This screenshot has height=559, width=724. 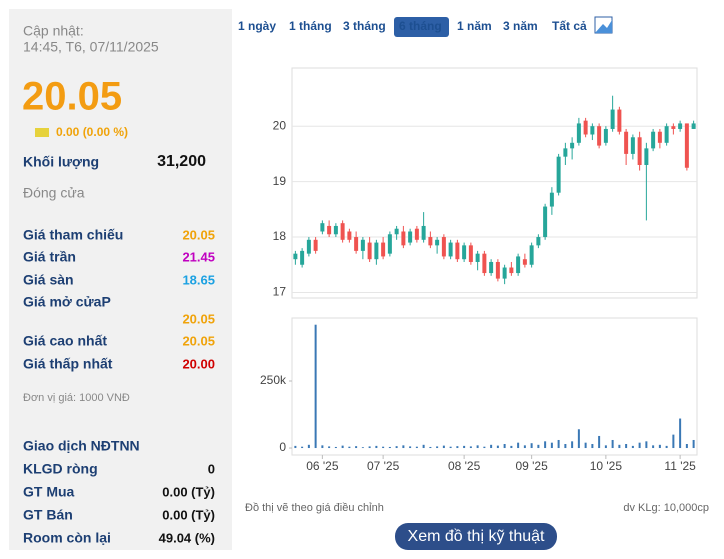 What do you see at coordinates (188, 491) in the screenshot?
I see `foreign-value: 0.00 (Tỷ)` at bounding box center [188, 491].